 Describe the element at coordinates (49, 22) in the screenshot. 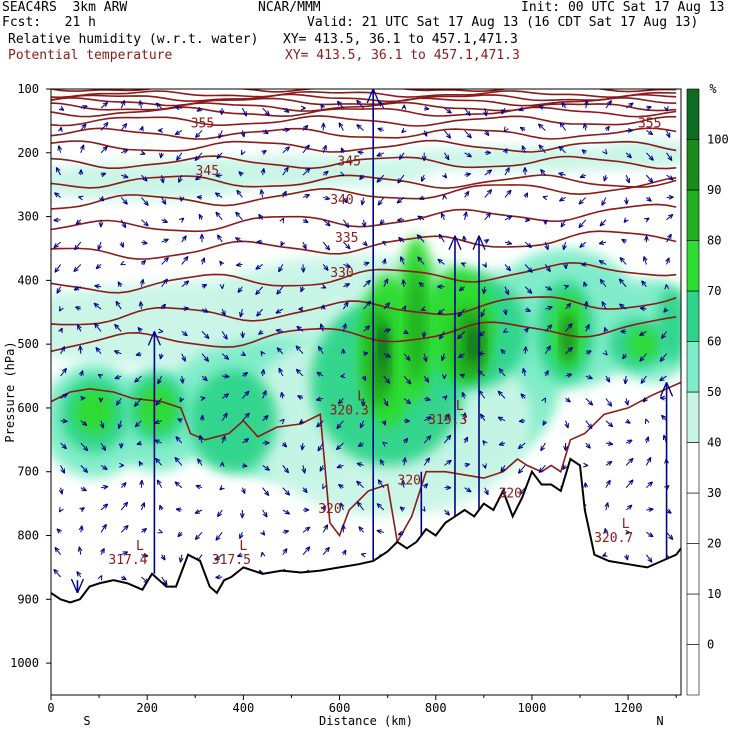

I see `forecast-hour: Fcst: 21 h` at that location.